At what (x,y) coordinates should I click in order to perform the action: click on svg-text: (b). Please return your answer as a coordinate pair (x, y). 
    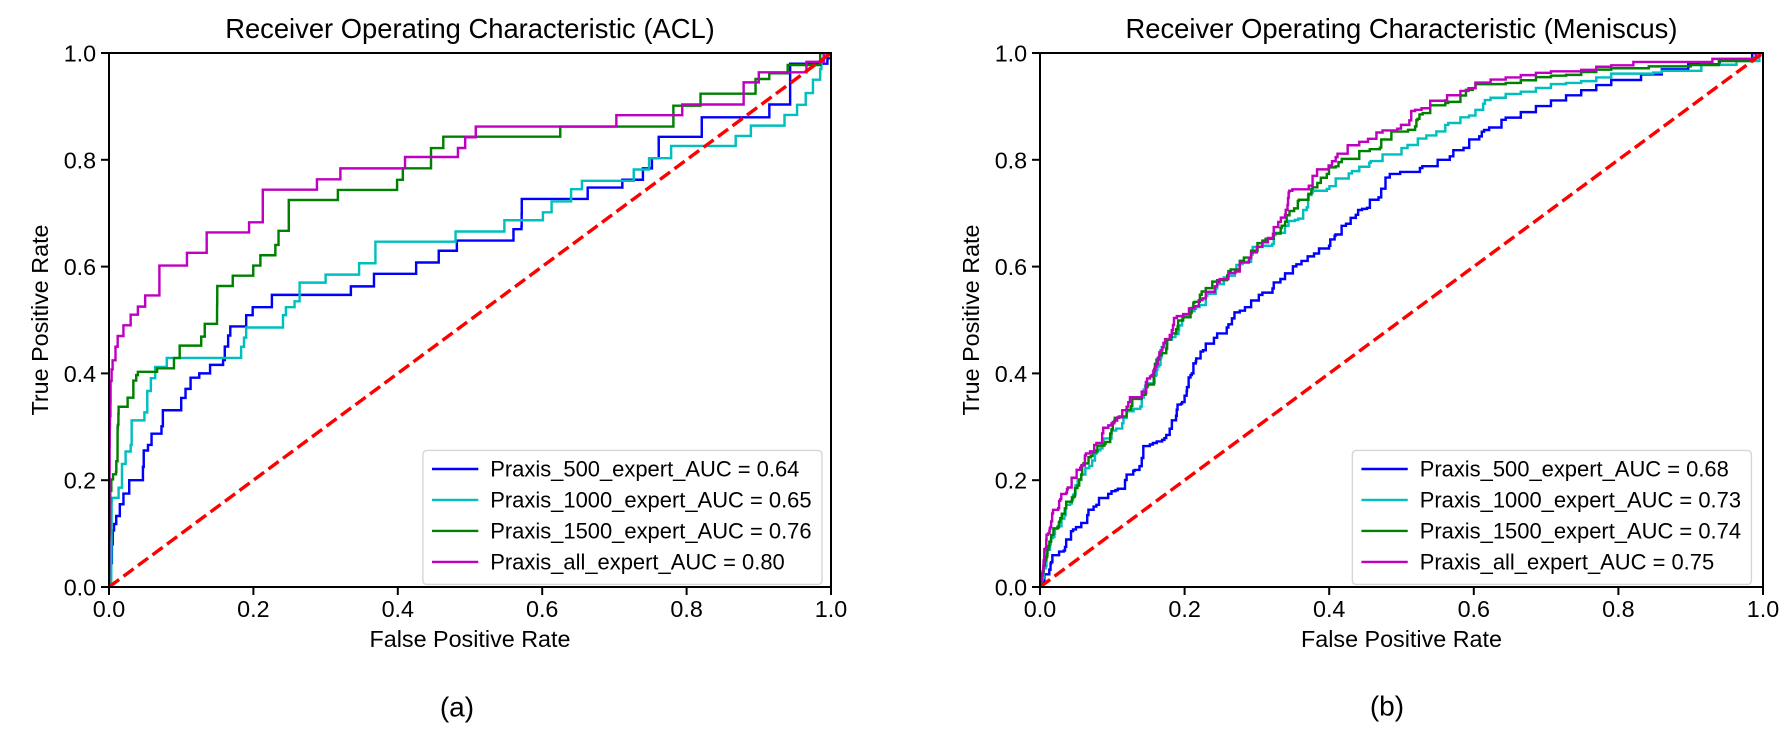
    Looking at the image, I should click on (1387, 705).